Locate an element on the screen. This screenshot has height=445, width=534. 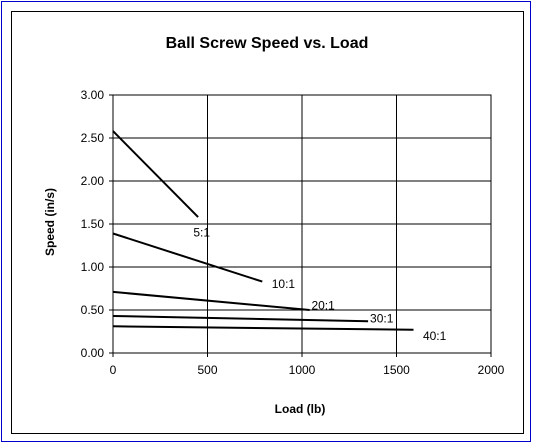
x-axis-title: Load (lb) is located at coordinates (300, 409).